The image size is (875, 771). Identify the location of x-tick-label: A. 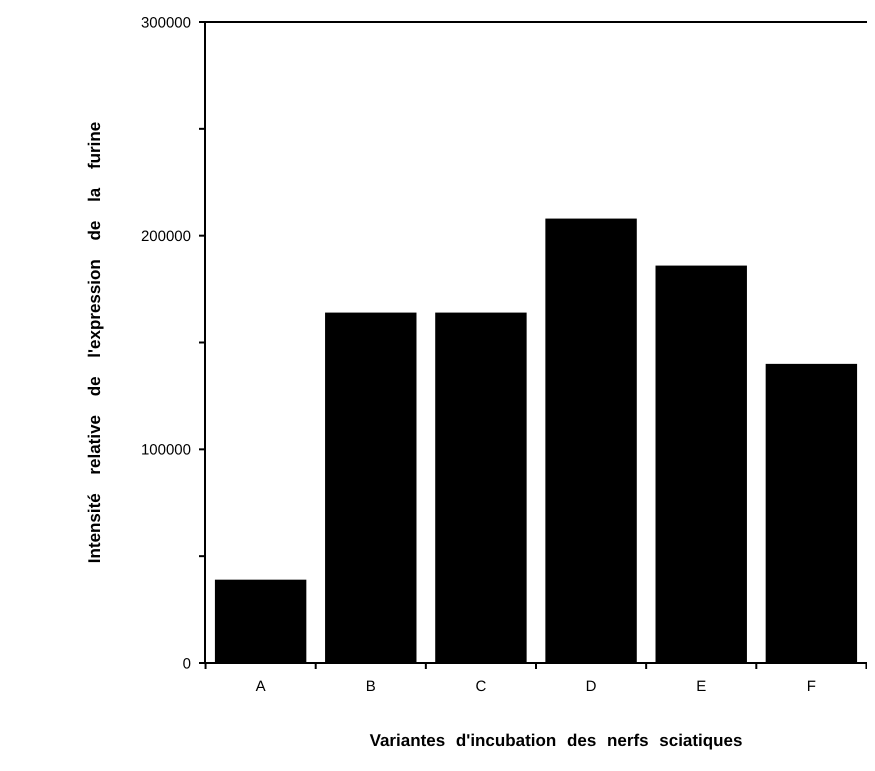
(261, 686).